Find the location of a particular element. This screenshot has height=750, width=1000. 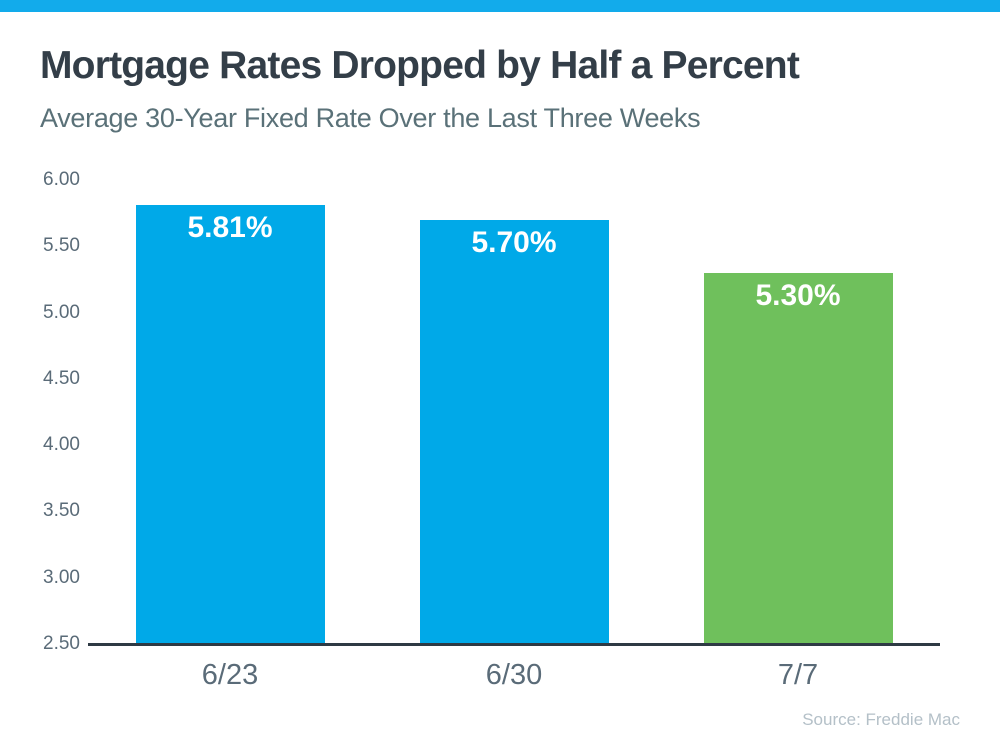

bar-7-7: 5.30% is located at coordinates (798, 458).